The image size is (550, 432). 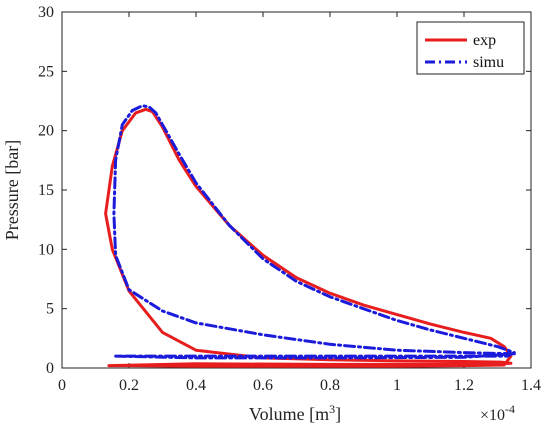 What do you see at coordinates (50, 368) in the screenshot?
I see `y-tick-label: 0` at bounding box center [50, 368].